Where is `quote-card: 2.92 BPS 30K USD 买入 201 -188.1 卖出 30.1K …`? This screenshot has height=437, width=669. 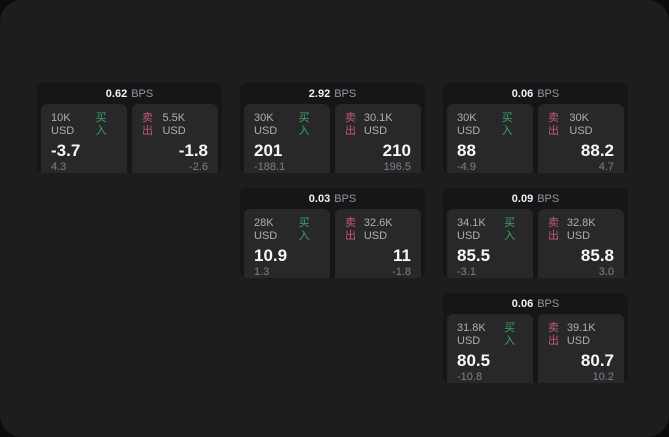 quote-card: 2.92 BPS 30K USD 买入 201 -188.1 卖出 30.1K … is located at coordinates (332, 128).